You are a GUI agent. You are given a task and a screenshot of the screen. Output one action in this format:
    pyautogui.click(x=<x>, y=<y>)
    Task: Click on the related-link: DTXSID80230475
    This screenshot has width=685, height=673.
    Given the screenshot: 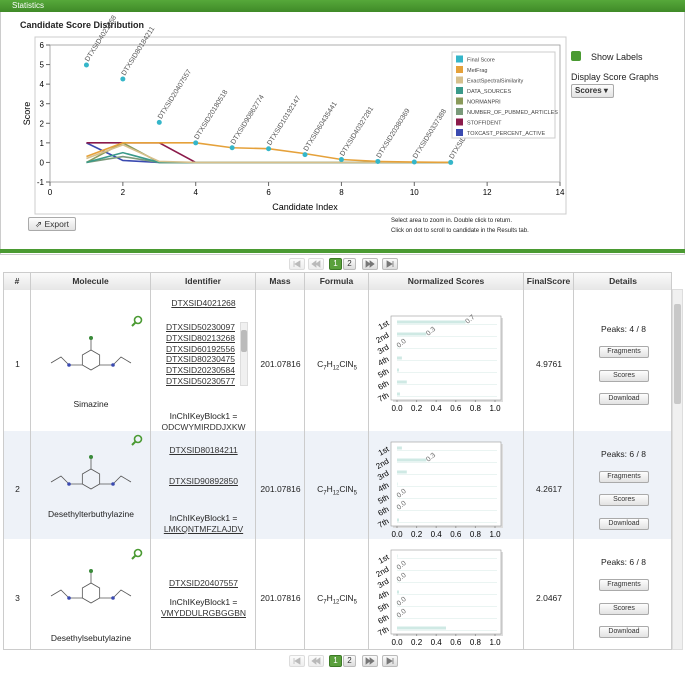 What is the action you would take?
    pyautogui.click(x=200, y=359)
    